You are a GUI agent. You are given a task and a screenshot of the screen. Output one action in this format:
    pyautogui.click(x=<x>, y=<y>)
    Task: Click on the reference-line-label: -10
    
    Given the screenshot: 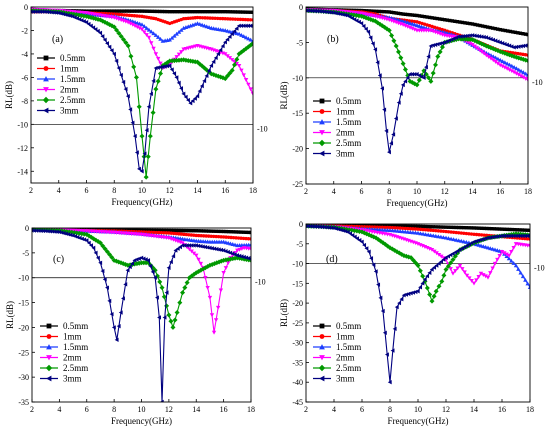 What is the action you would take?
    pyautogui.click(x=539, y=268)
    